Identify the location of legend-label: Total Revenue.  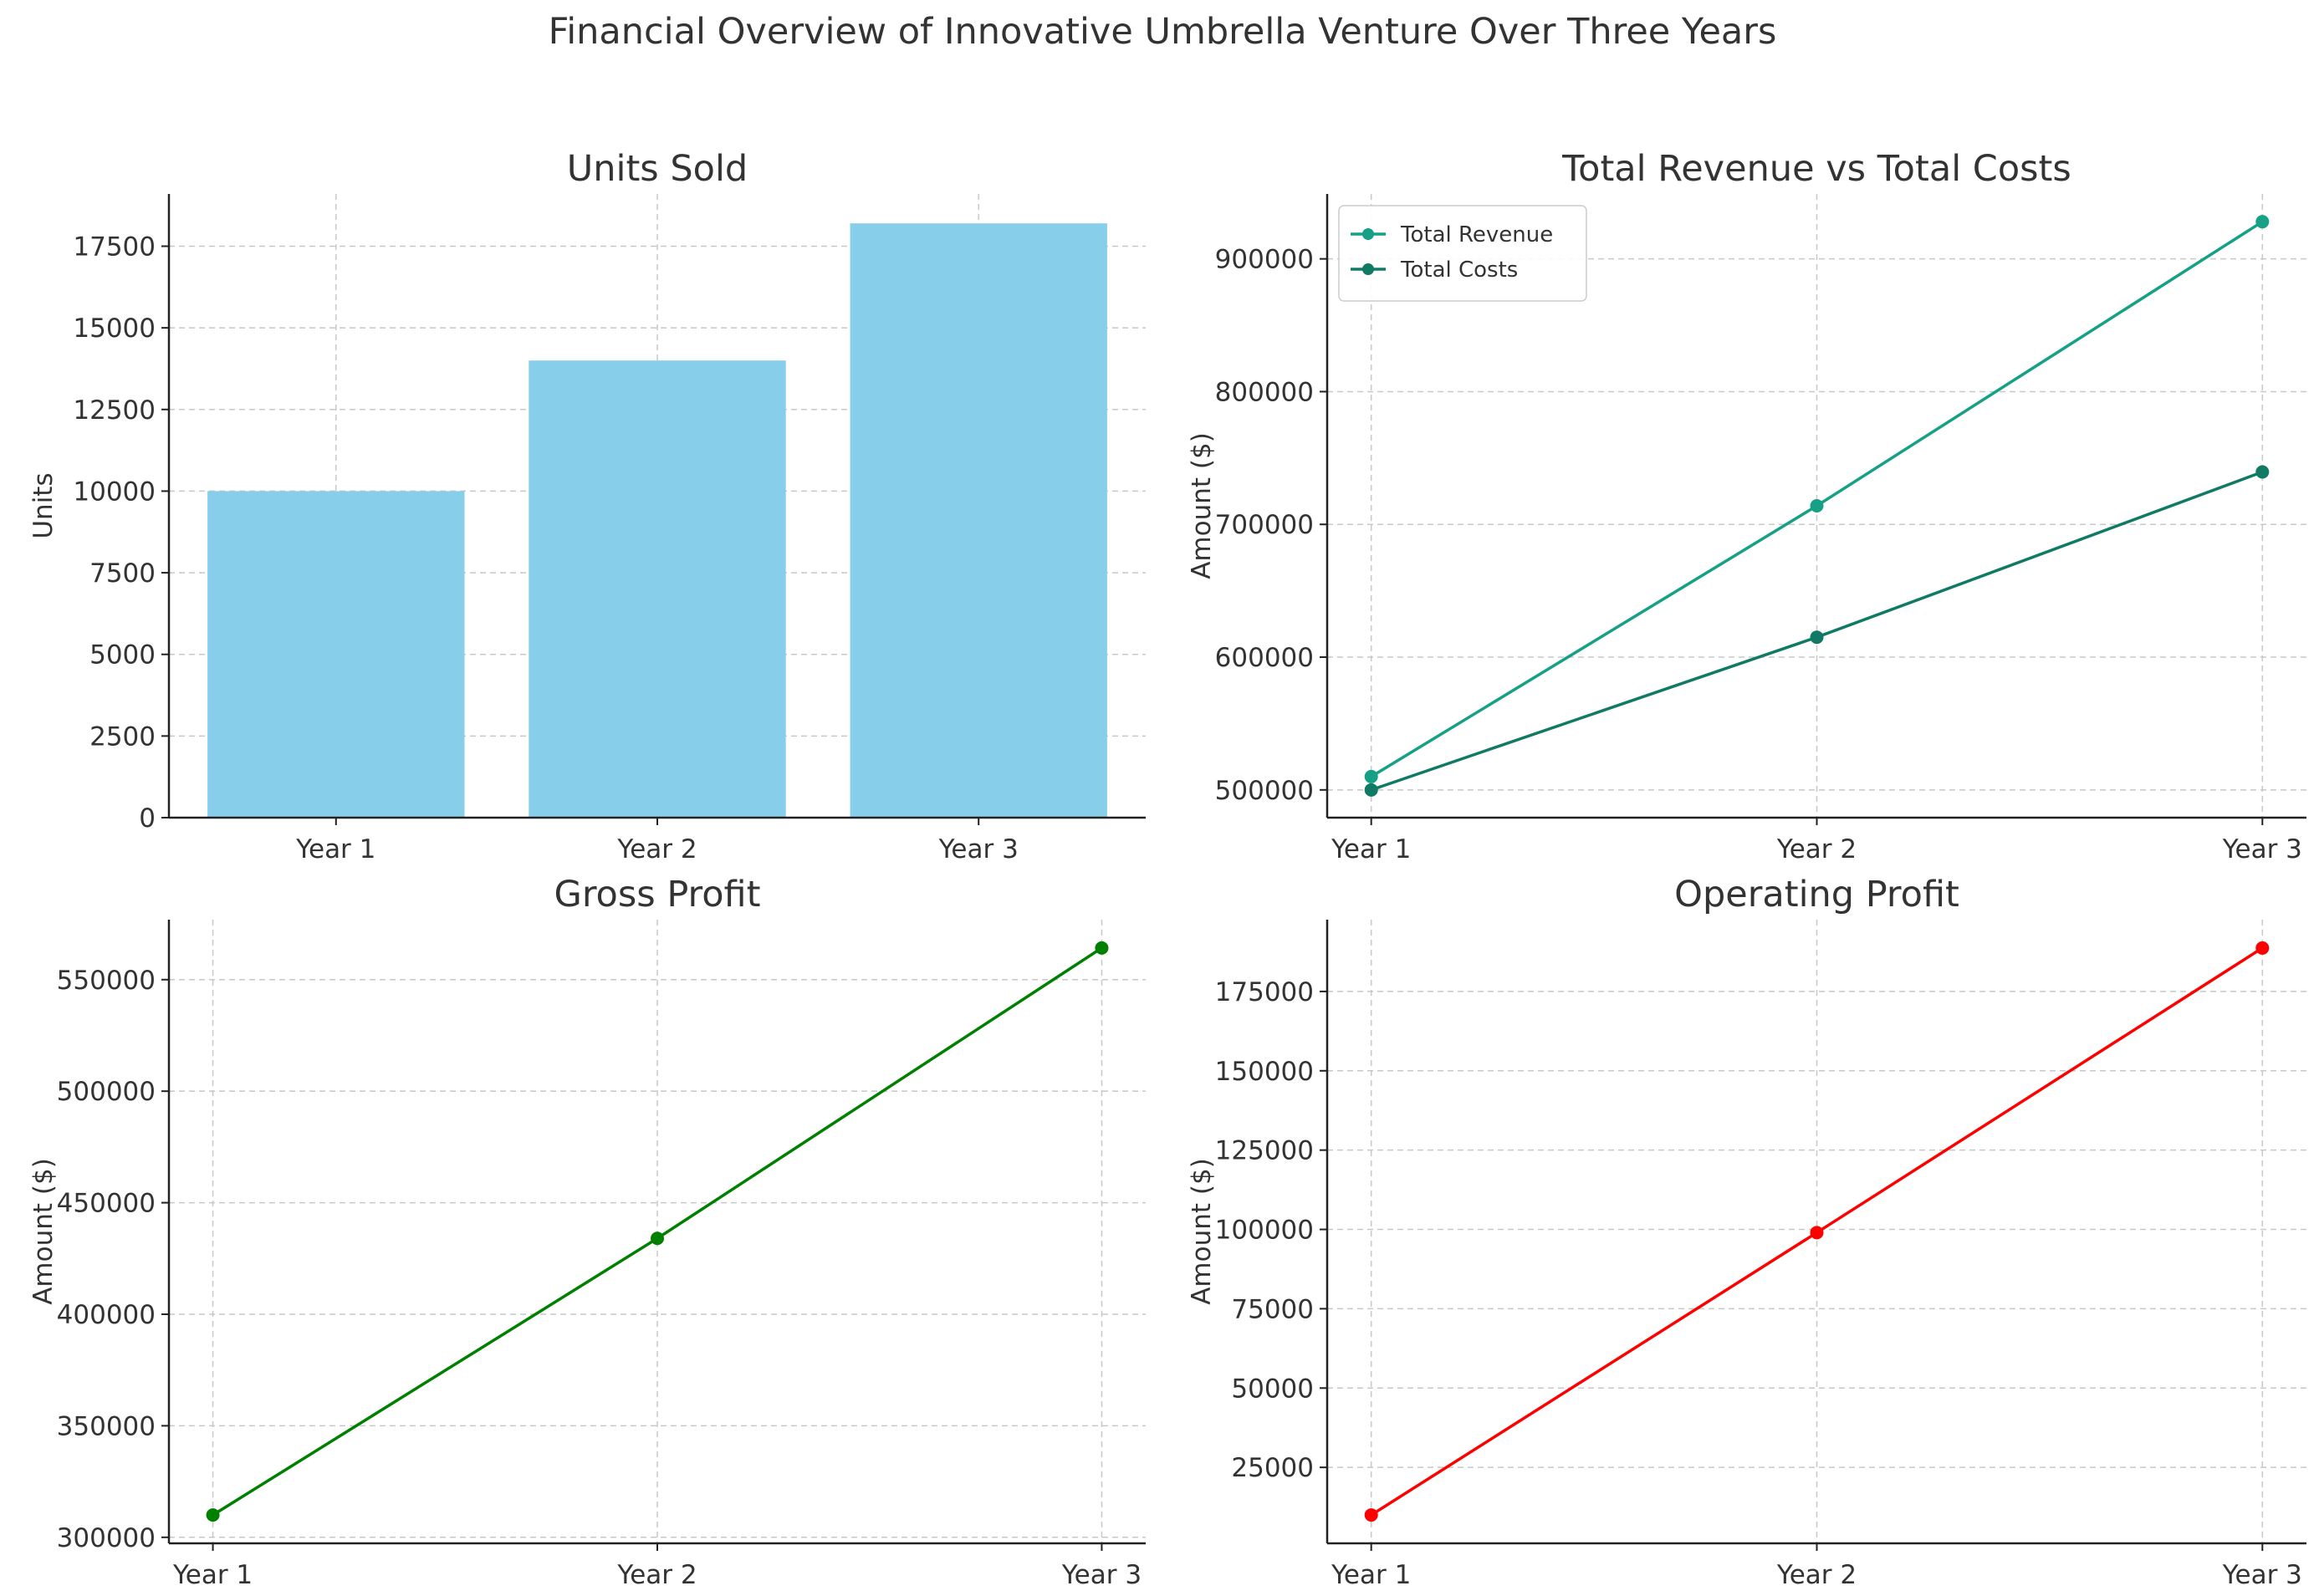
(1476, 235).